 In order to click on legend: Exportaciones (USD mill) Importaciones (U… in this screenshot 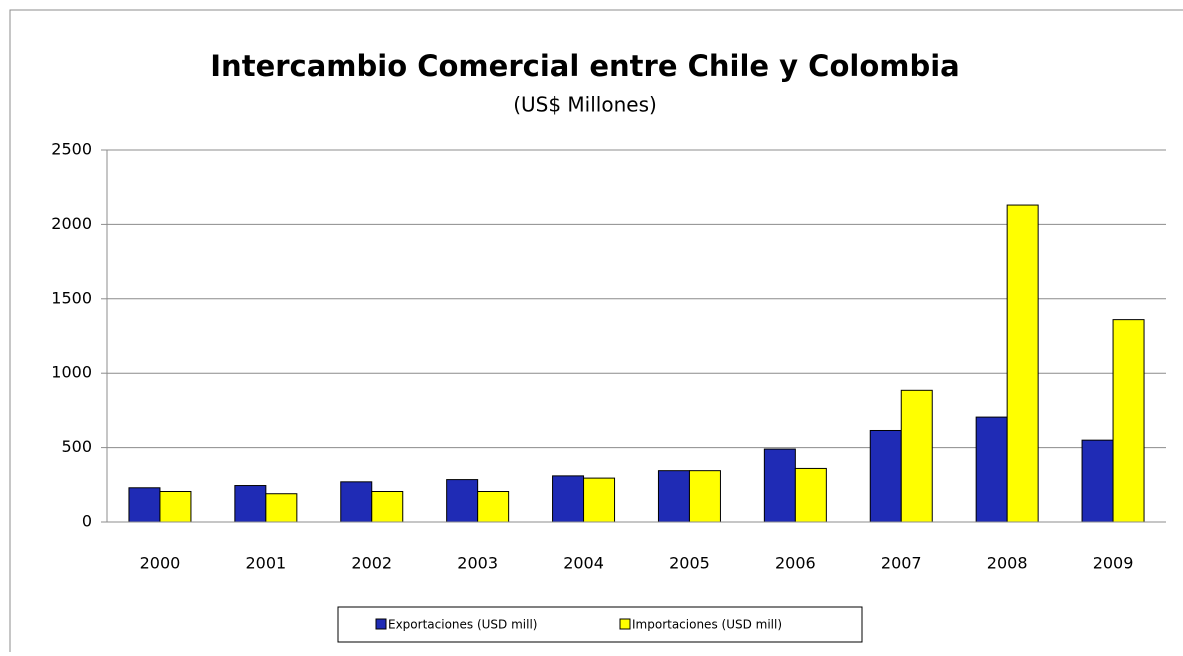, I will do `click(578, 625)`.